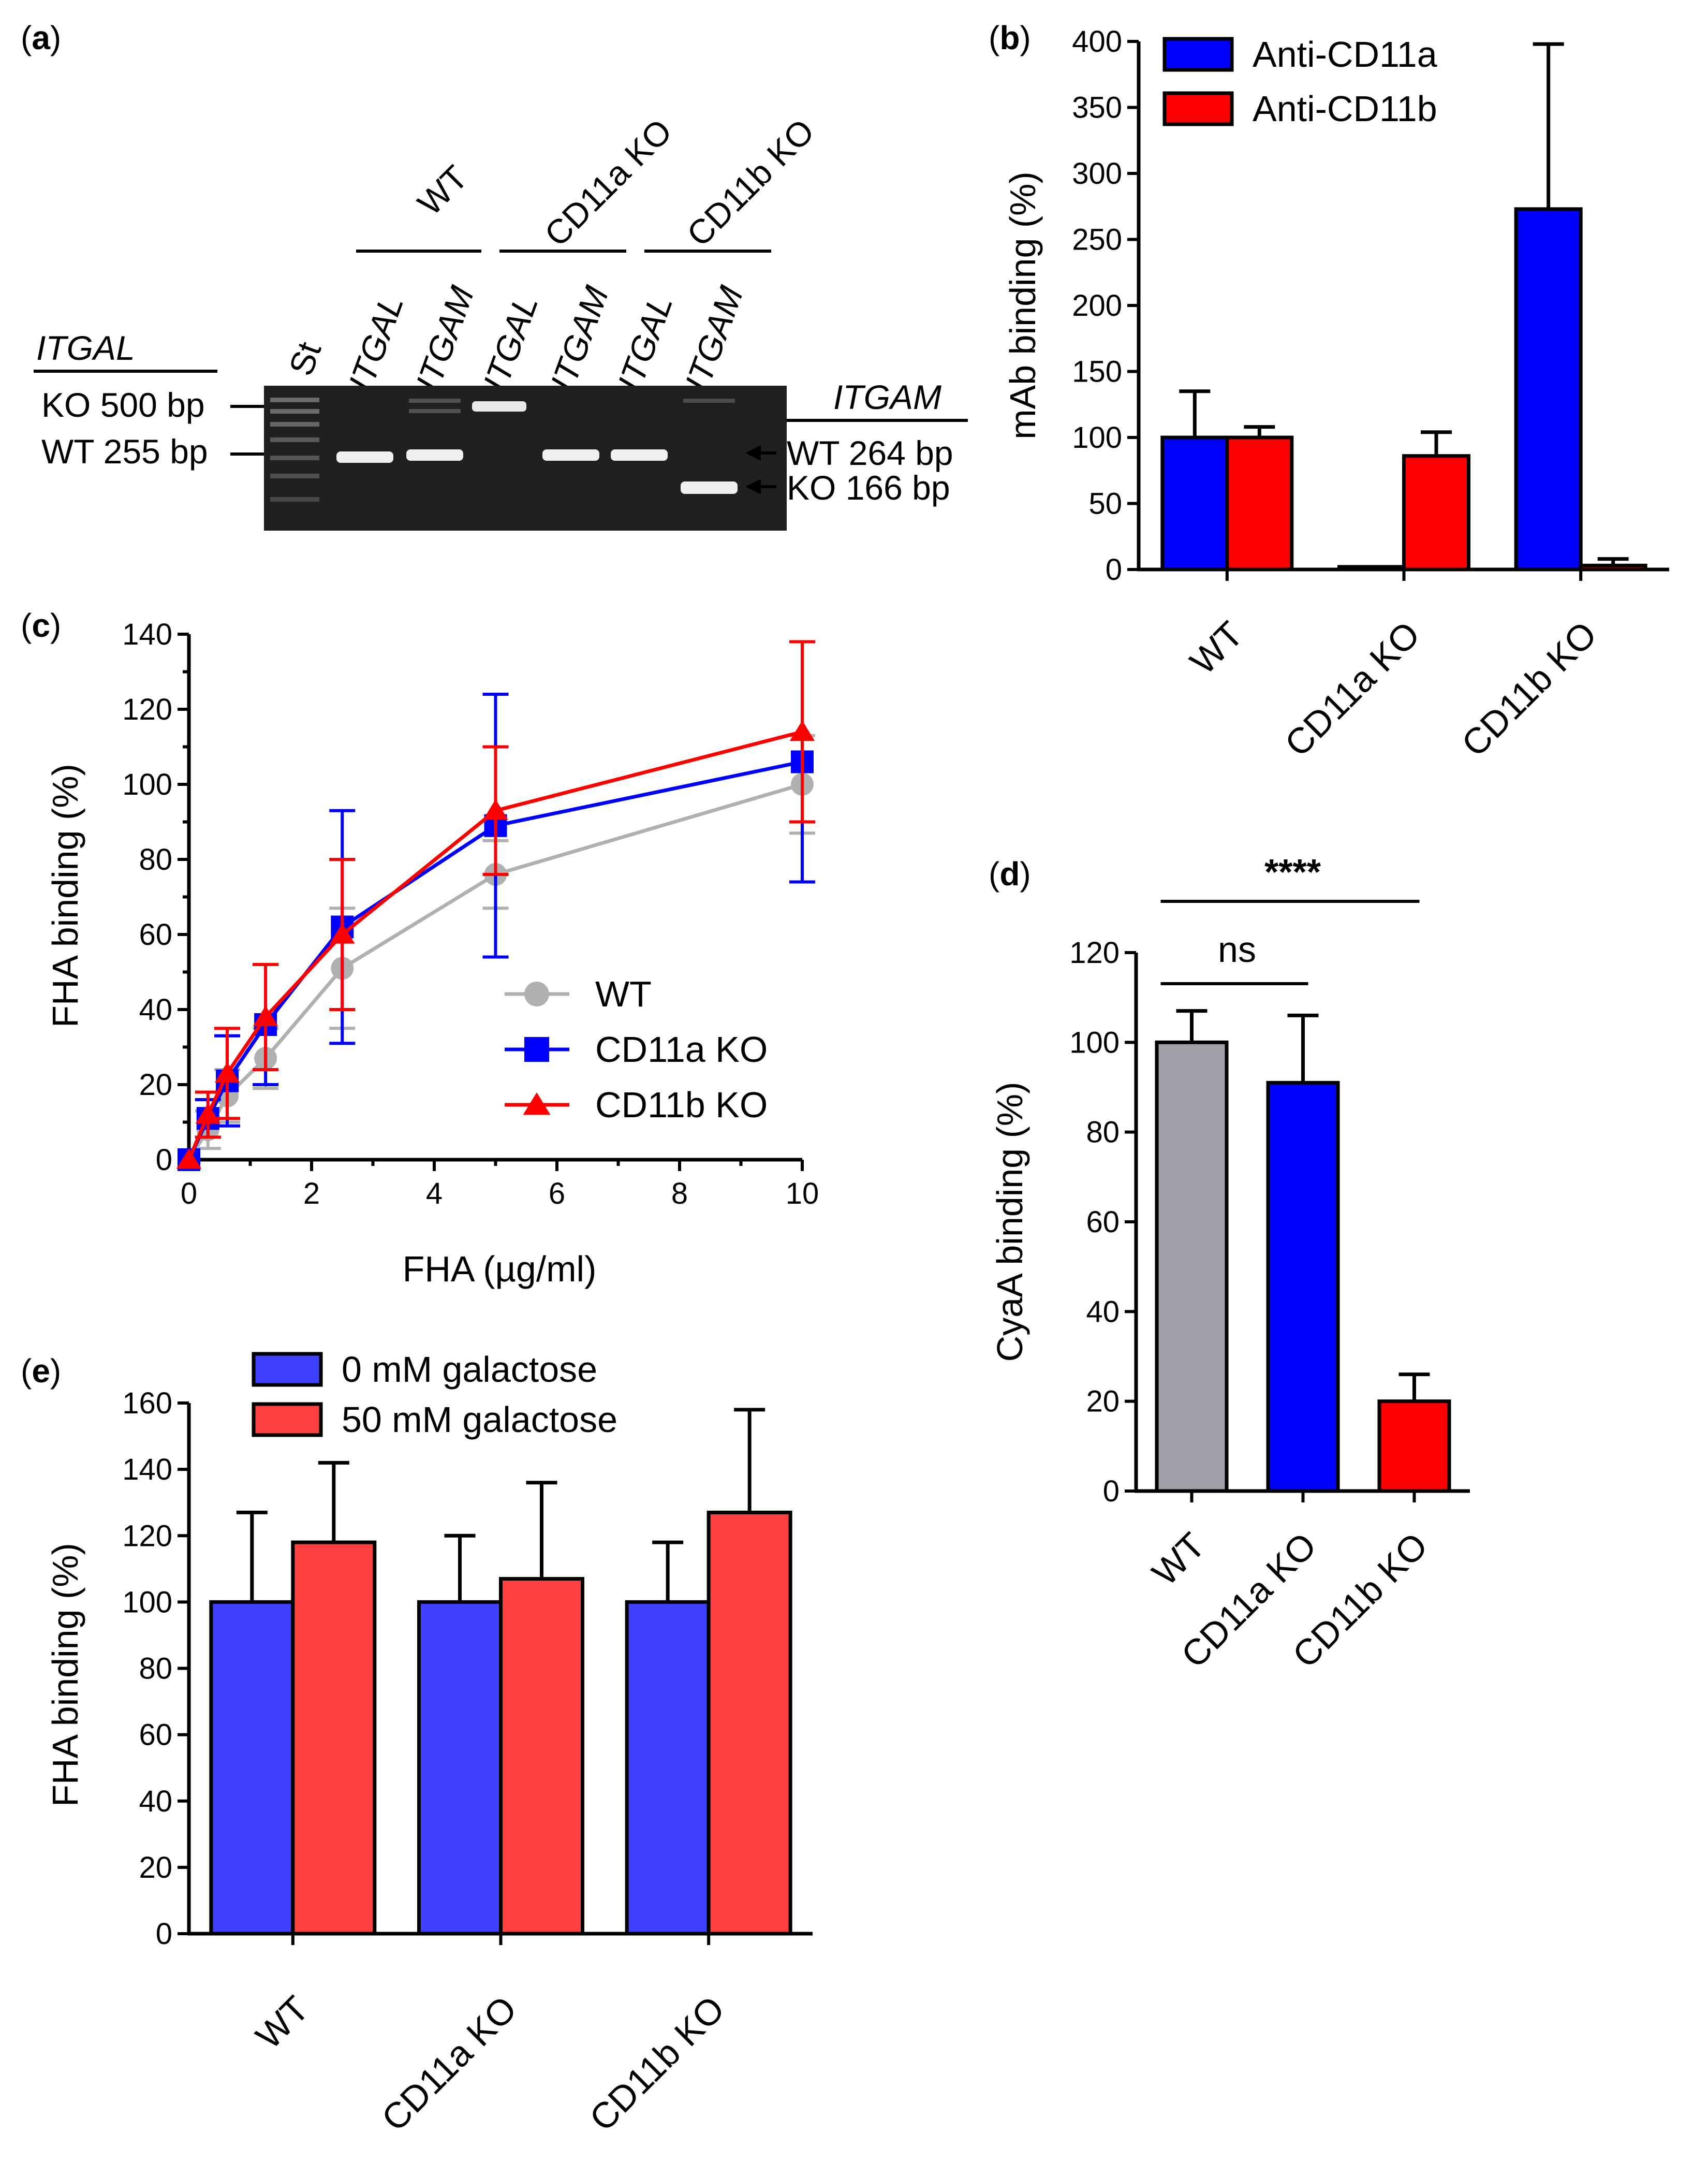 This screenshot has width=1708, height=2162. What do you see at coordinates (444, 338) in the screenshot?
I see `gel-lane-itgam-wt: ITGAM` at bounding box center [444, 338].